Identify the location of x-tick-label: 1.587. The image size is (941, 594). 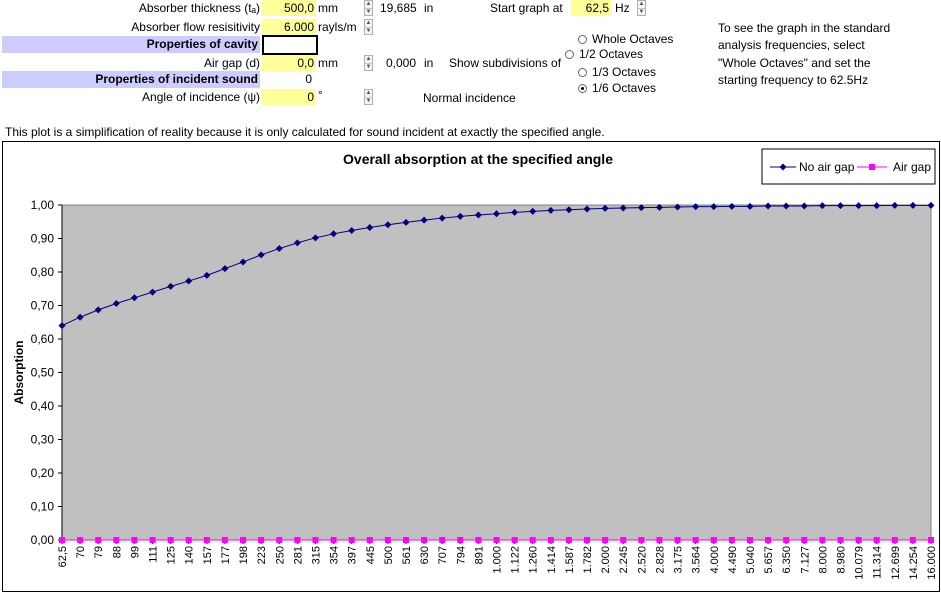
(570, 560).